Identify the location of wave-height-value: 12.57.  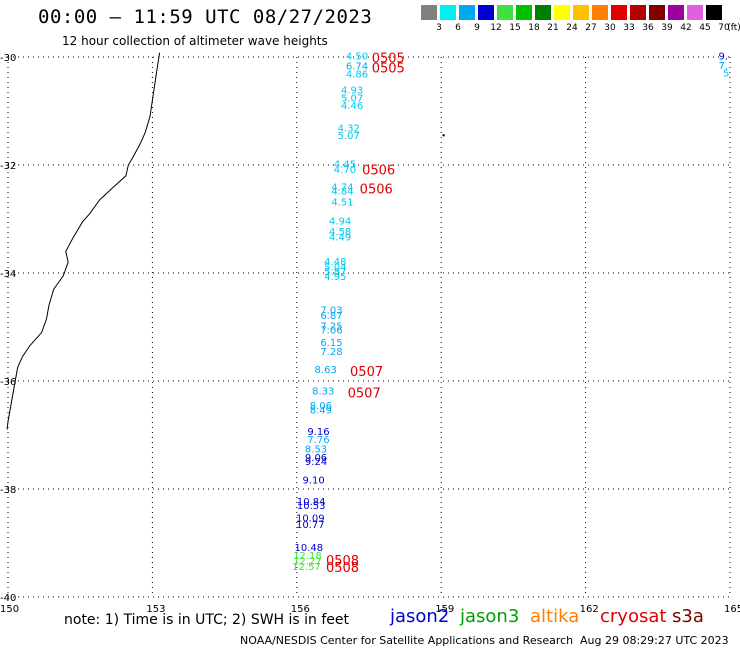
(306, 567).